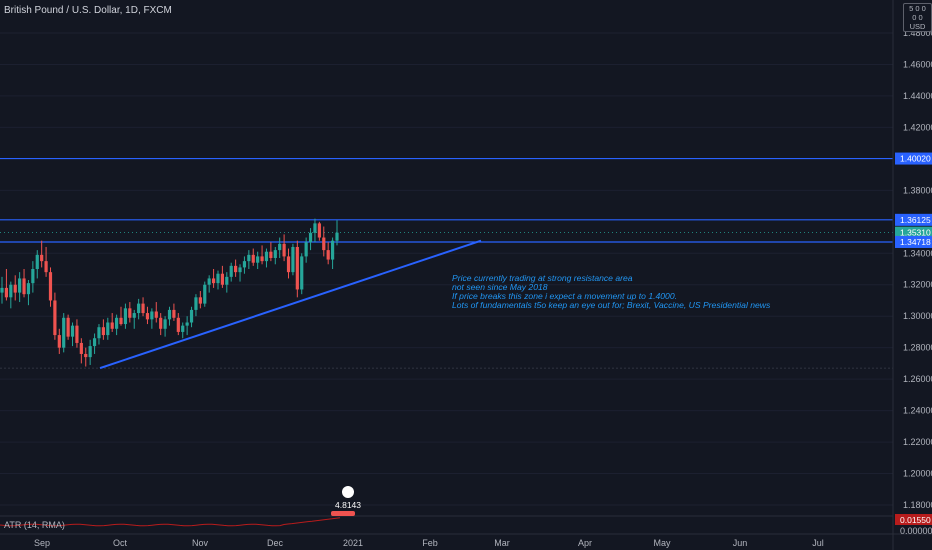  Describe the element at coordinates (917, 379) in the screenshot. I see `y-tick-label: 1.26000` at that location.